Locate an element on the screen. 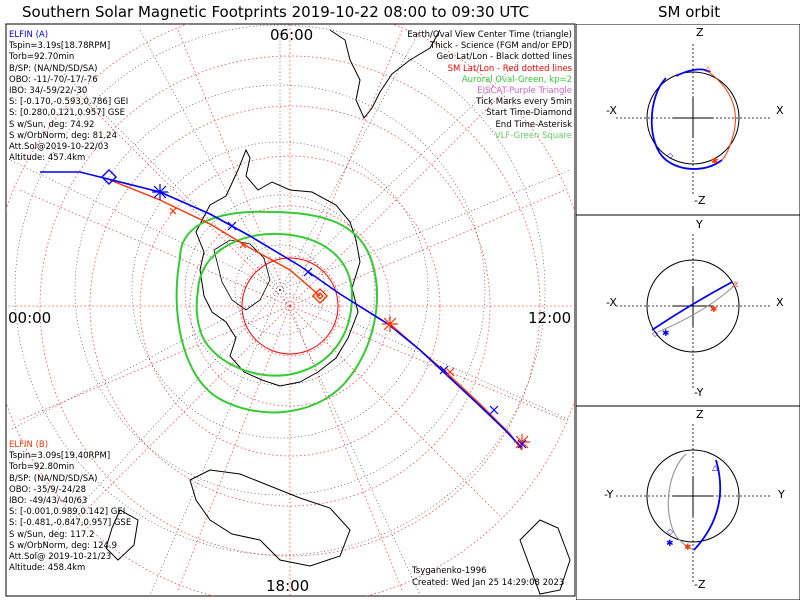 This screenshot has height=600, width=800. elfin-a-info-line: Altitude: 457.4km is located at coordinates (47, 158).